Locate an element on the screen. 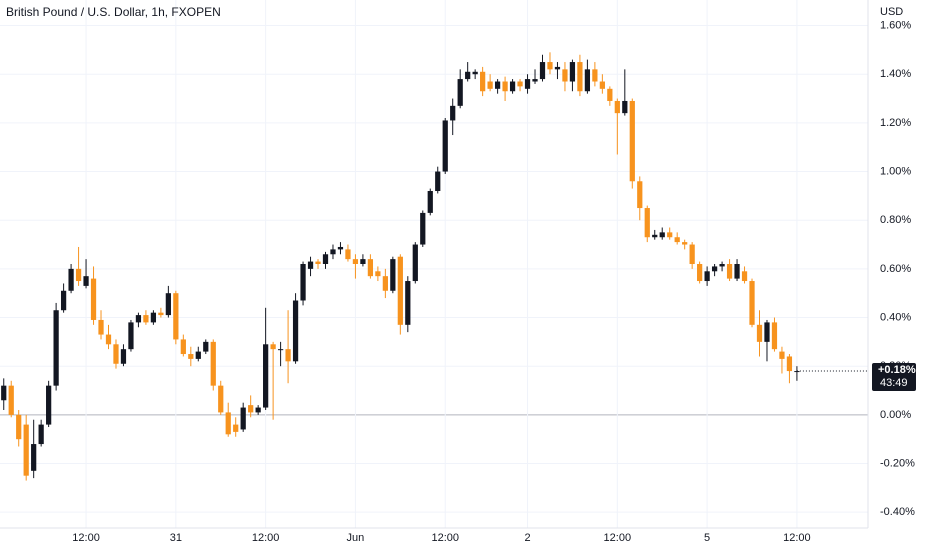 The image size is (932, 550). countdown-label: 43:49 is located at coordinates (894, 383).